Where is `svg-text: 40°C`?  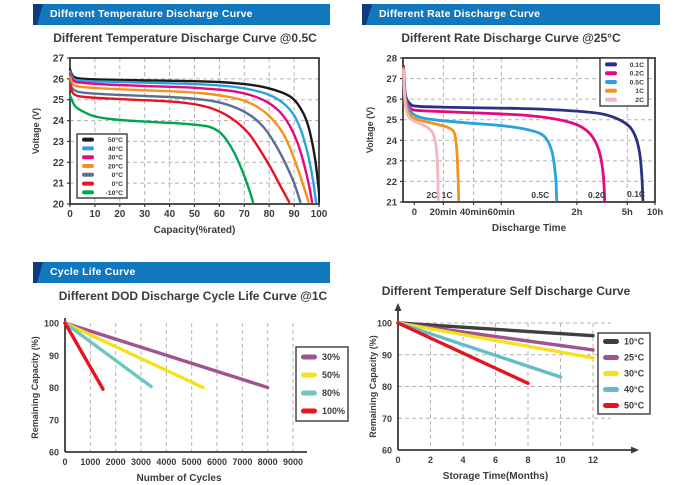
svg-text: 40°C is located at coordinates (634, 390).